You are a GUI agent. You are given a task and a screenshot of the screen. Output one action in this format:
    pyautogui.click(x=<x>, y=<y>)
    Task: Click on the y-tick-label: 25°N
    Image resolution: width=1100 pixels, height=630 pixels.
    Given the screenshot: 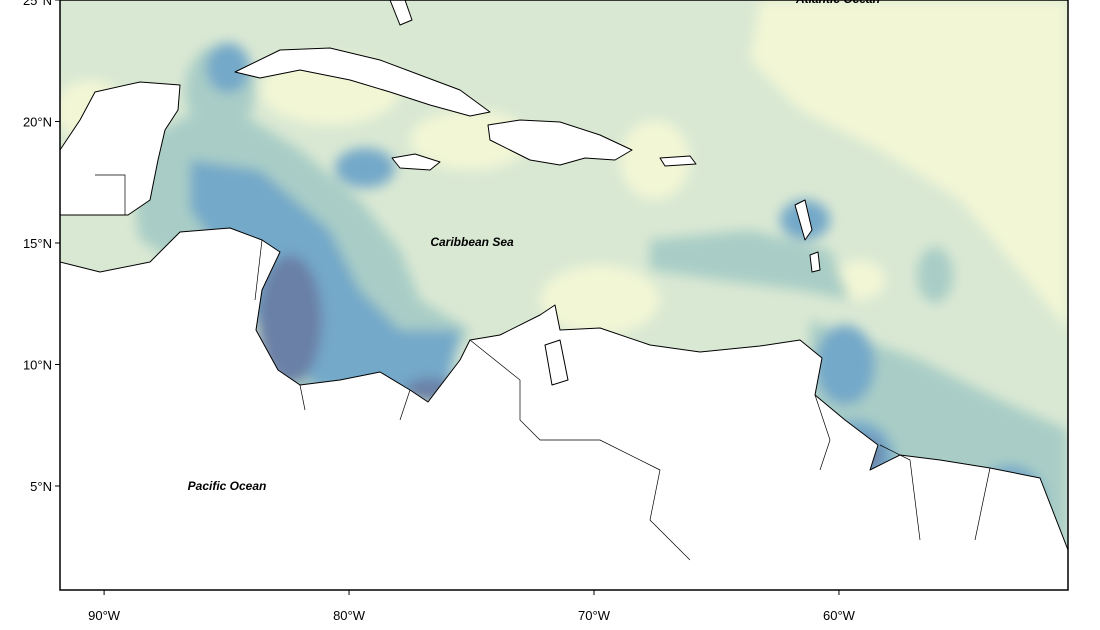 What is the action you would take?
    pyautogui.click(x=37, y=4)
    